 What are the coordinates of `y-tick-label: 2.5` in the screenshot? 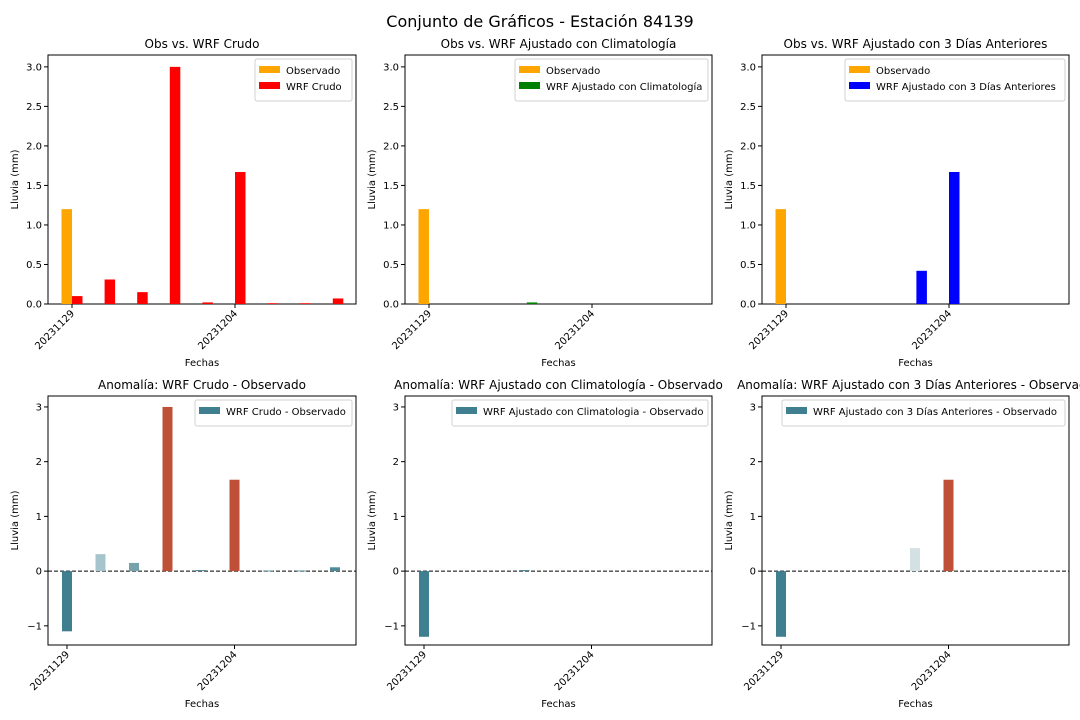 It's located at (34, 107).